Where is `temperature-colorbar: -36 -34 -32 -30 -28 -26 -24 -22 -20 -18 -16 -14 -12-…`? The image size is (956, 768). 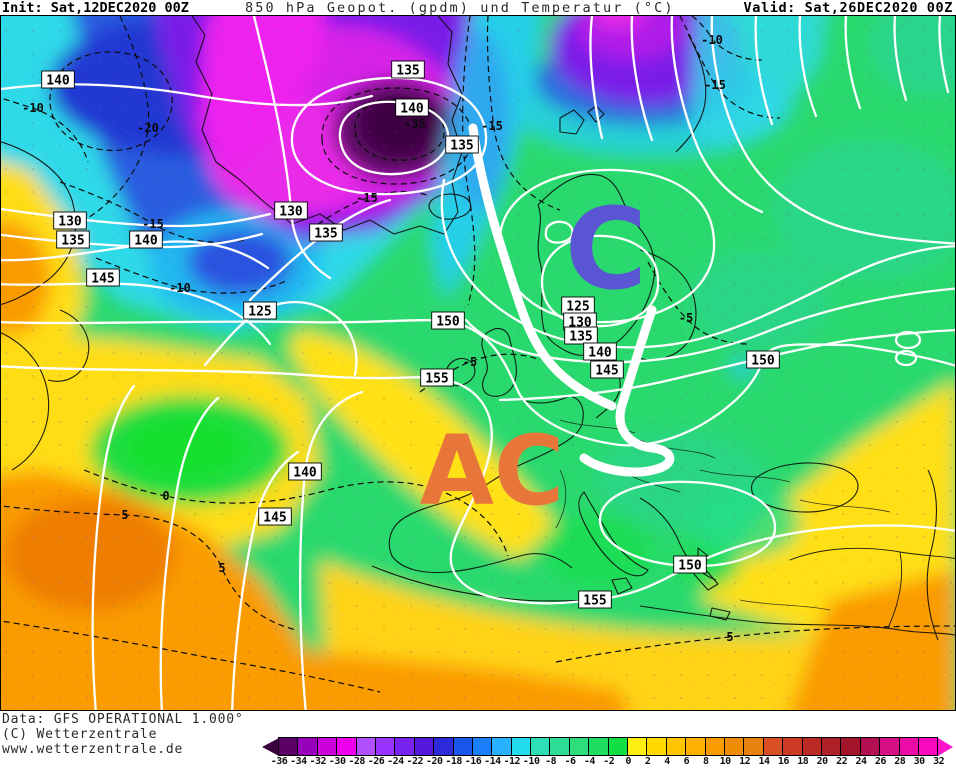 temperature-colorbar: -36 -34 -32 -30 -28 -26 -24 -22 -20 -18 -16 -14 -12-… is located at coordinates (608, 752).